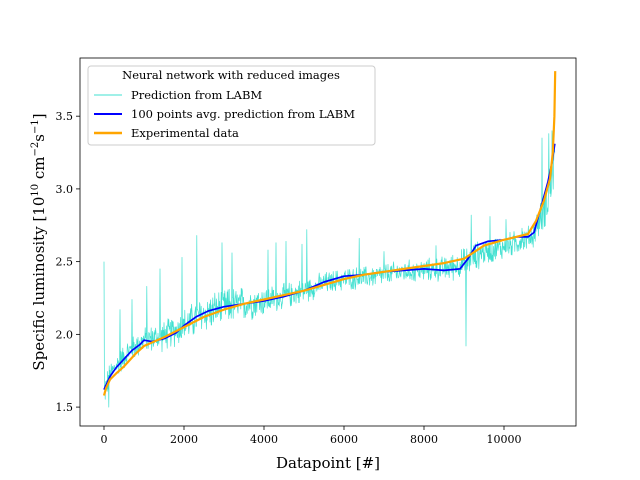 This screenshot has height=480, width=640. What do you see at coordinates (344, 439) in the screenshot?
I see `x-tick-label: 6000` at bounding box center [344, 439].